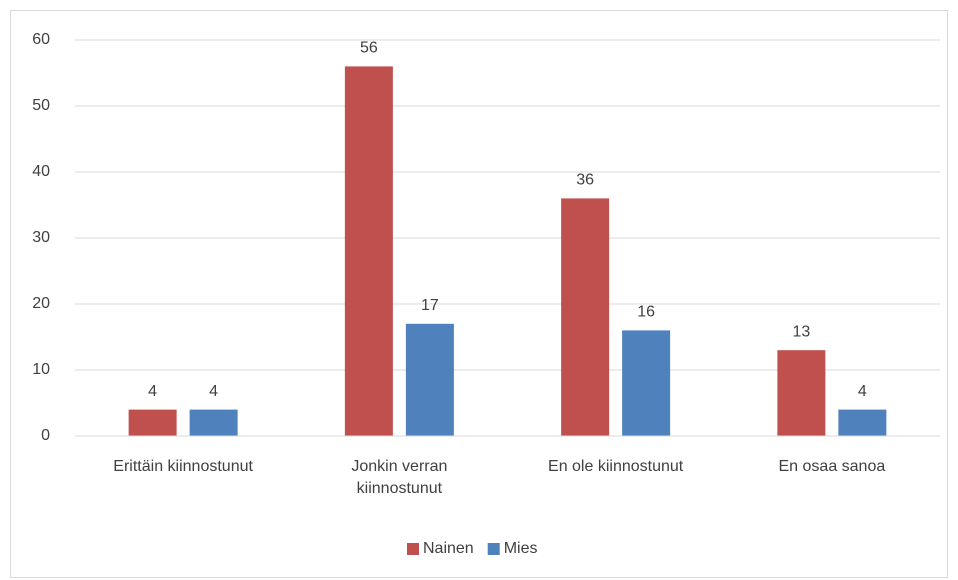 This screenshot has height=580, width=958. I want to click on y-tick-label: 0, so click(45, 435).